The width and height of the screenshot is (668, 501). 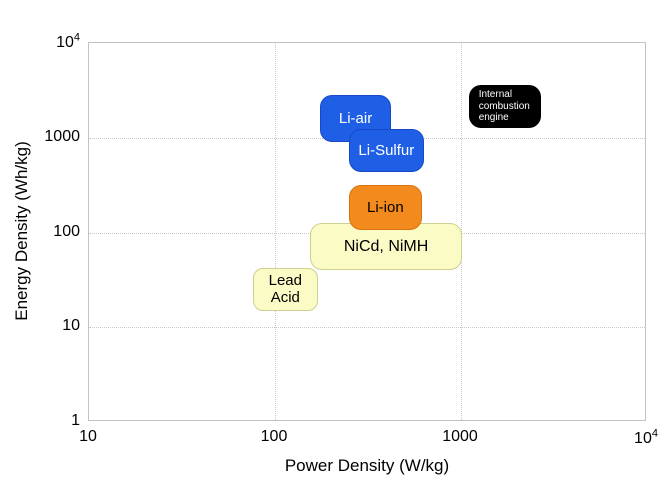 I want to click on x-tick-label-10: 10, so click(x=88, y=436).